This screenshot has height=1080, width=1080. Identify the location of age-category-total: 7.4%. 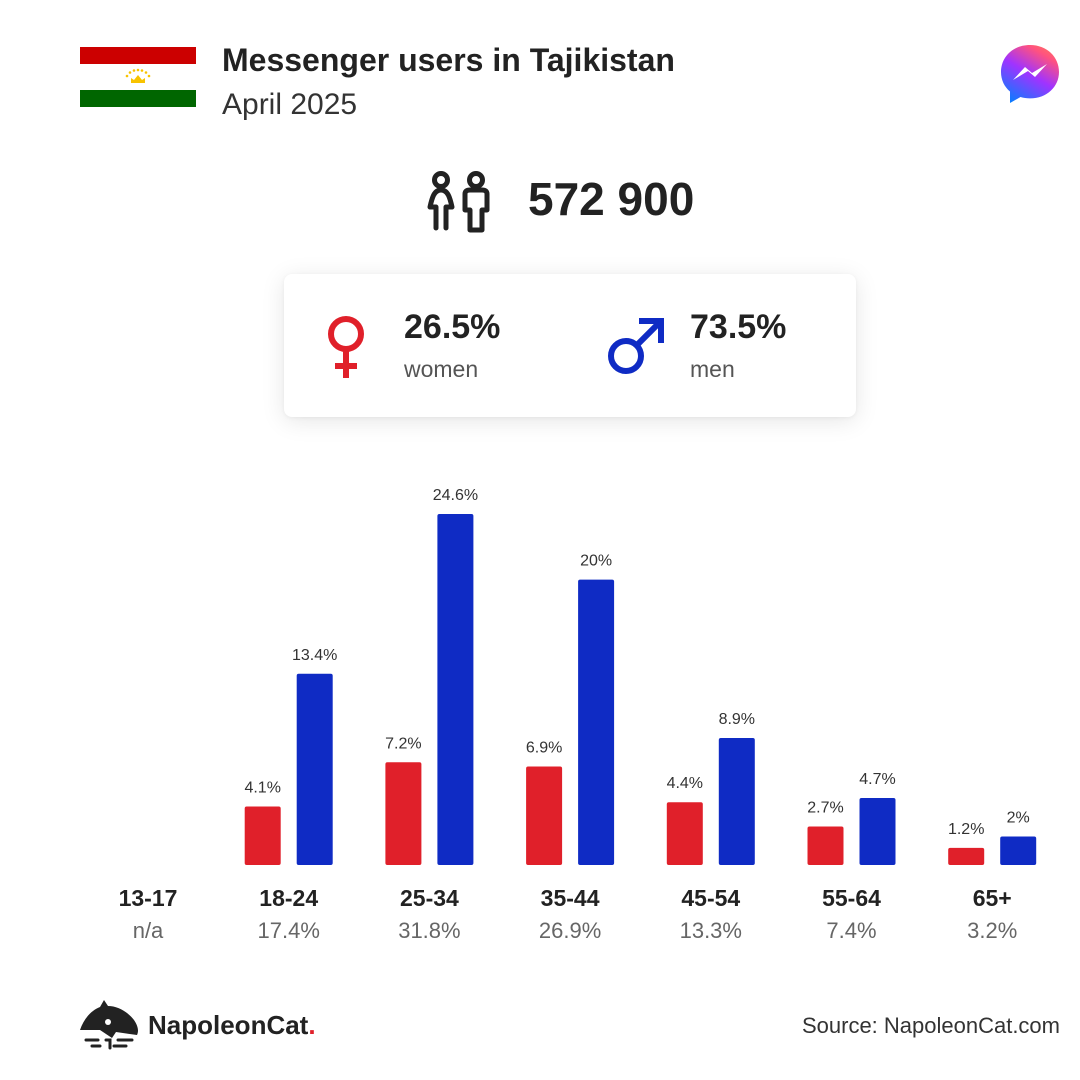
(851, 930).